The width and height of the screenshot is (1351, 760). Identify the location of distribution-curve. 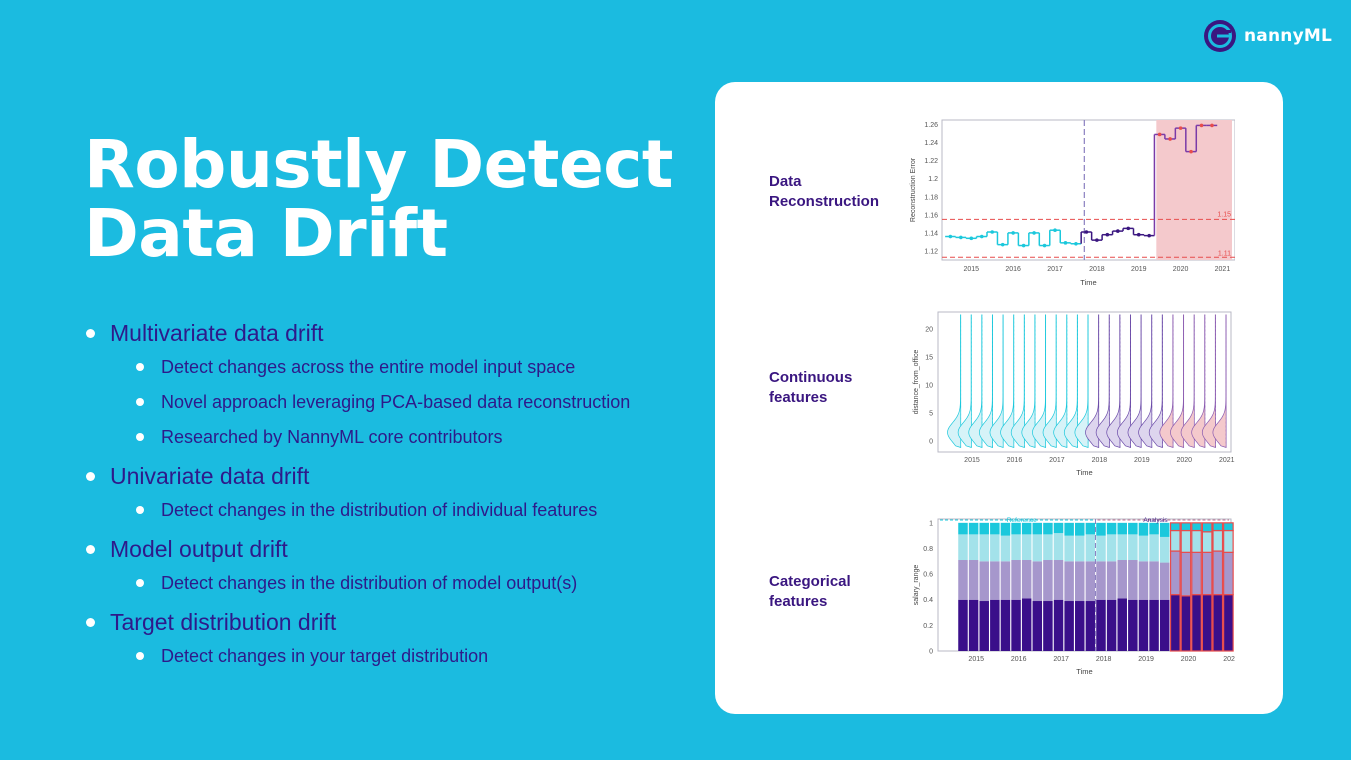
(1219, 381).